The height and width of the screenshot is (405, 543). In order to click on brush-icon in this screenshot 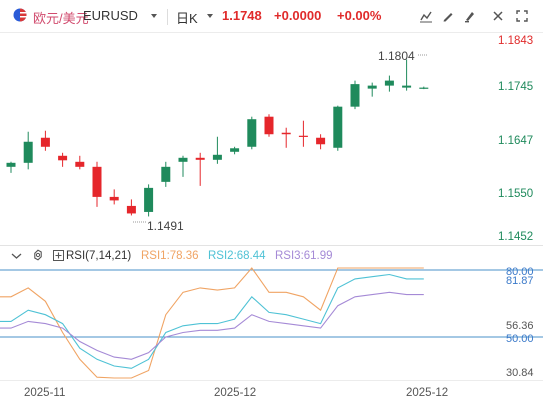, I will do `click(469, 17)`.